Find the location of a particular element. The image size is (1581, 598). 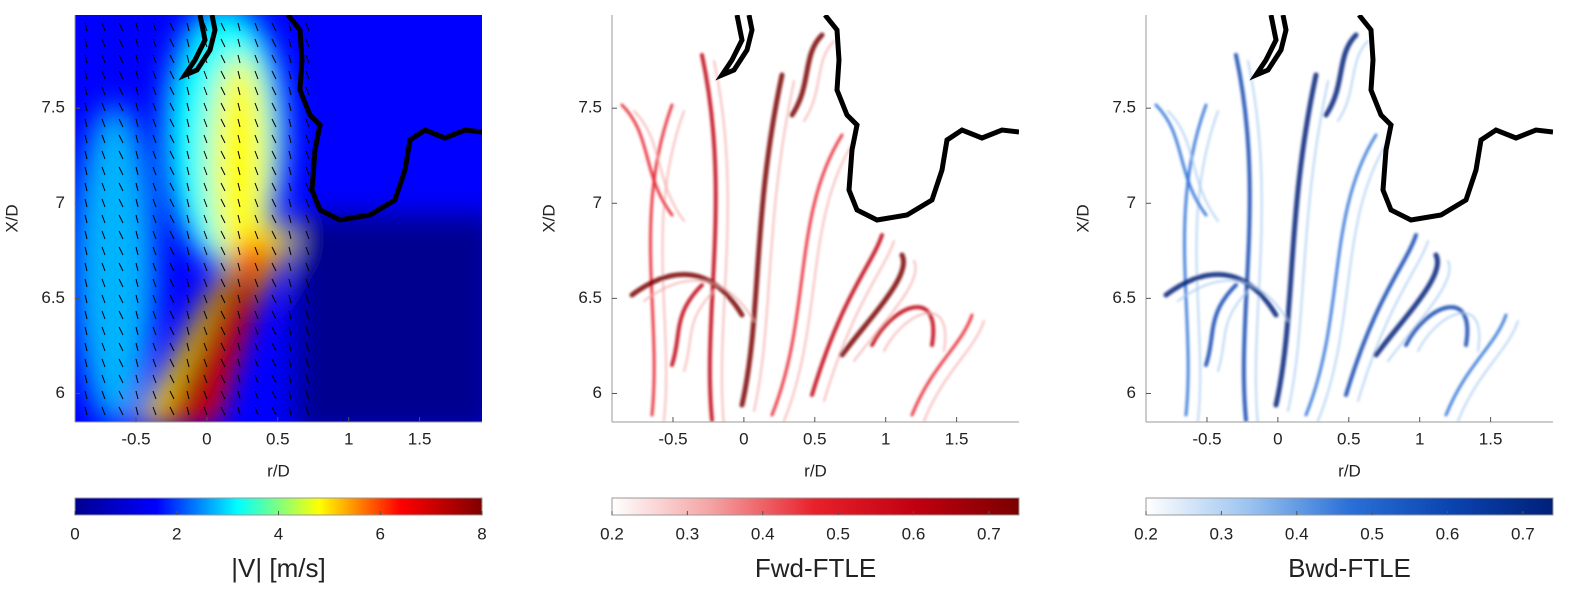

colorbar-tick-label: 2 is located at coordinates (176, 533).